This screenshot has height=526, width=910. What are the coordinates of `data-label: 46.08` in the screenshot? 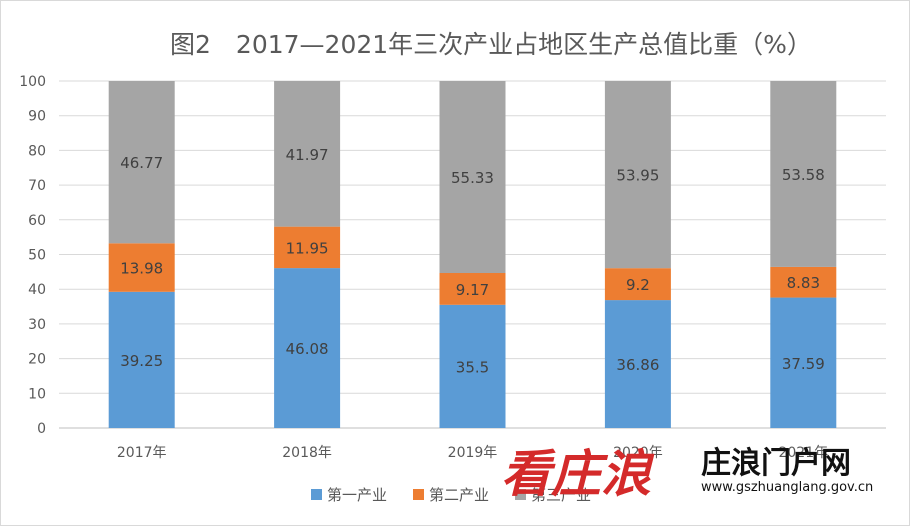 It's located at (307, 349).